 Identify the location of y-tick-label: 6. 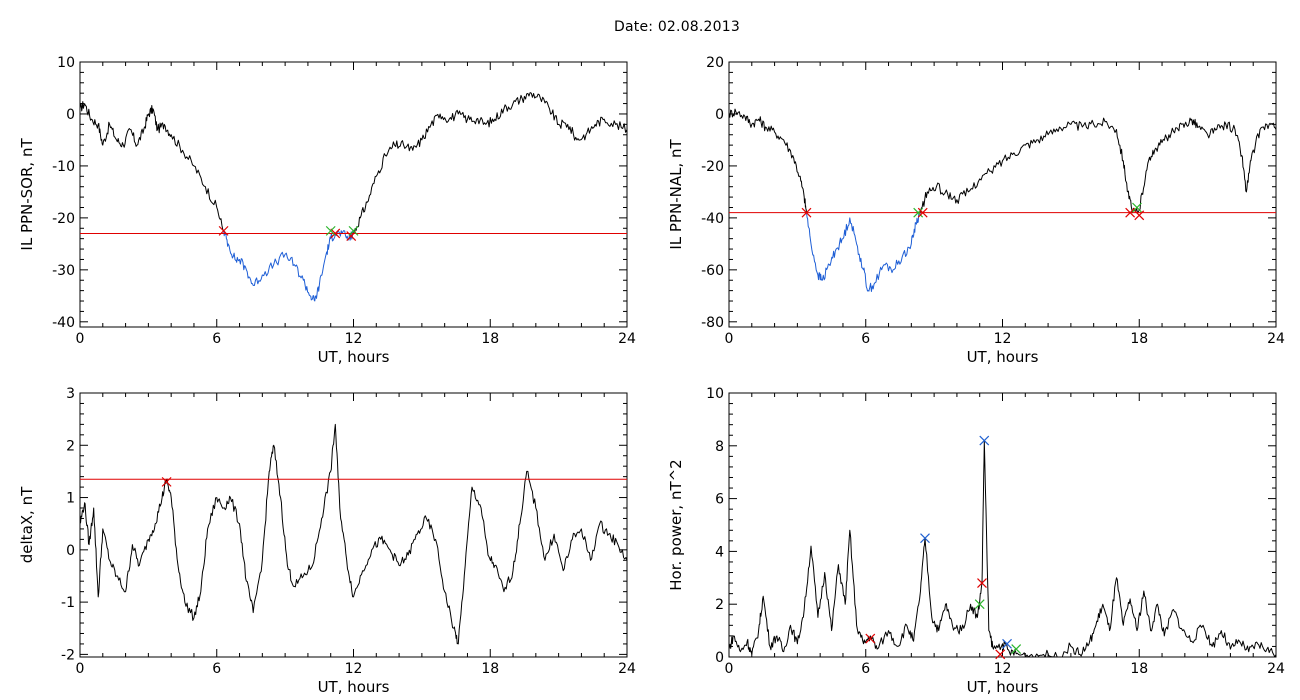
(719, 500).